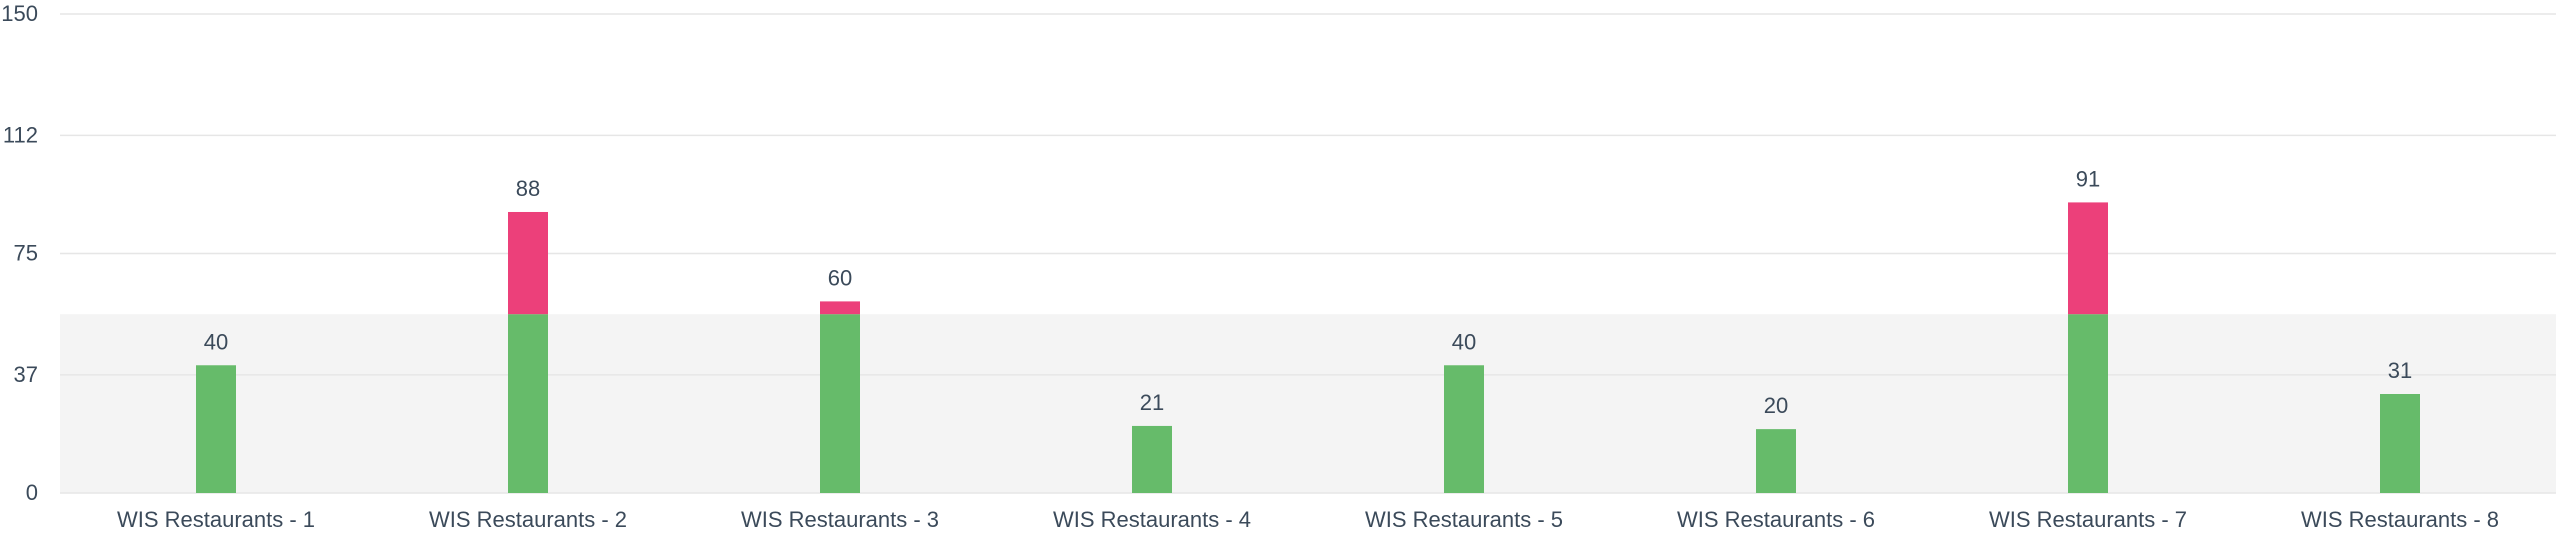 Image resolution: width=2556 pixels, height=534 pixels. I want to click on y-tick-label: 112, so click(20, 134).